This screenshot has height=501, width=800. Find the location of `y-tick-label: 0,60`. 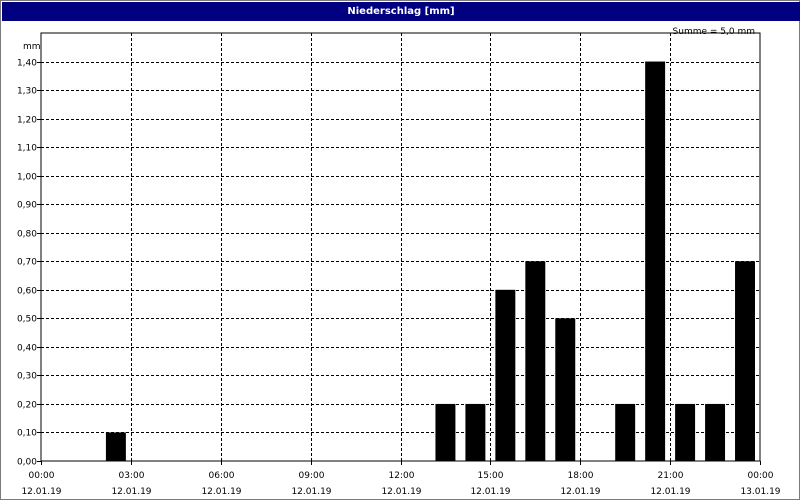

y-tick-label: 0,60 is located at coordinates (27, 292).